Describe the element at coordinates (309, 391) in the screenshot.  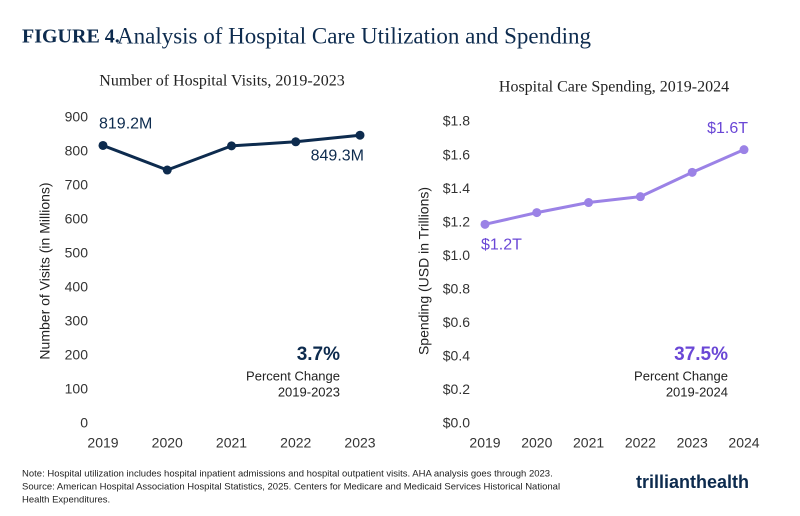
I see `annotation-period: 2019-2023` at that location.